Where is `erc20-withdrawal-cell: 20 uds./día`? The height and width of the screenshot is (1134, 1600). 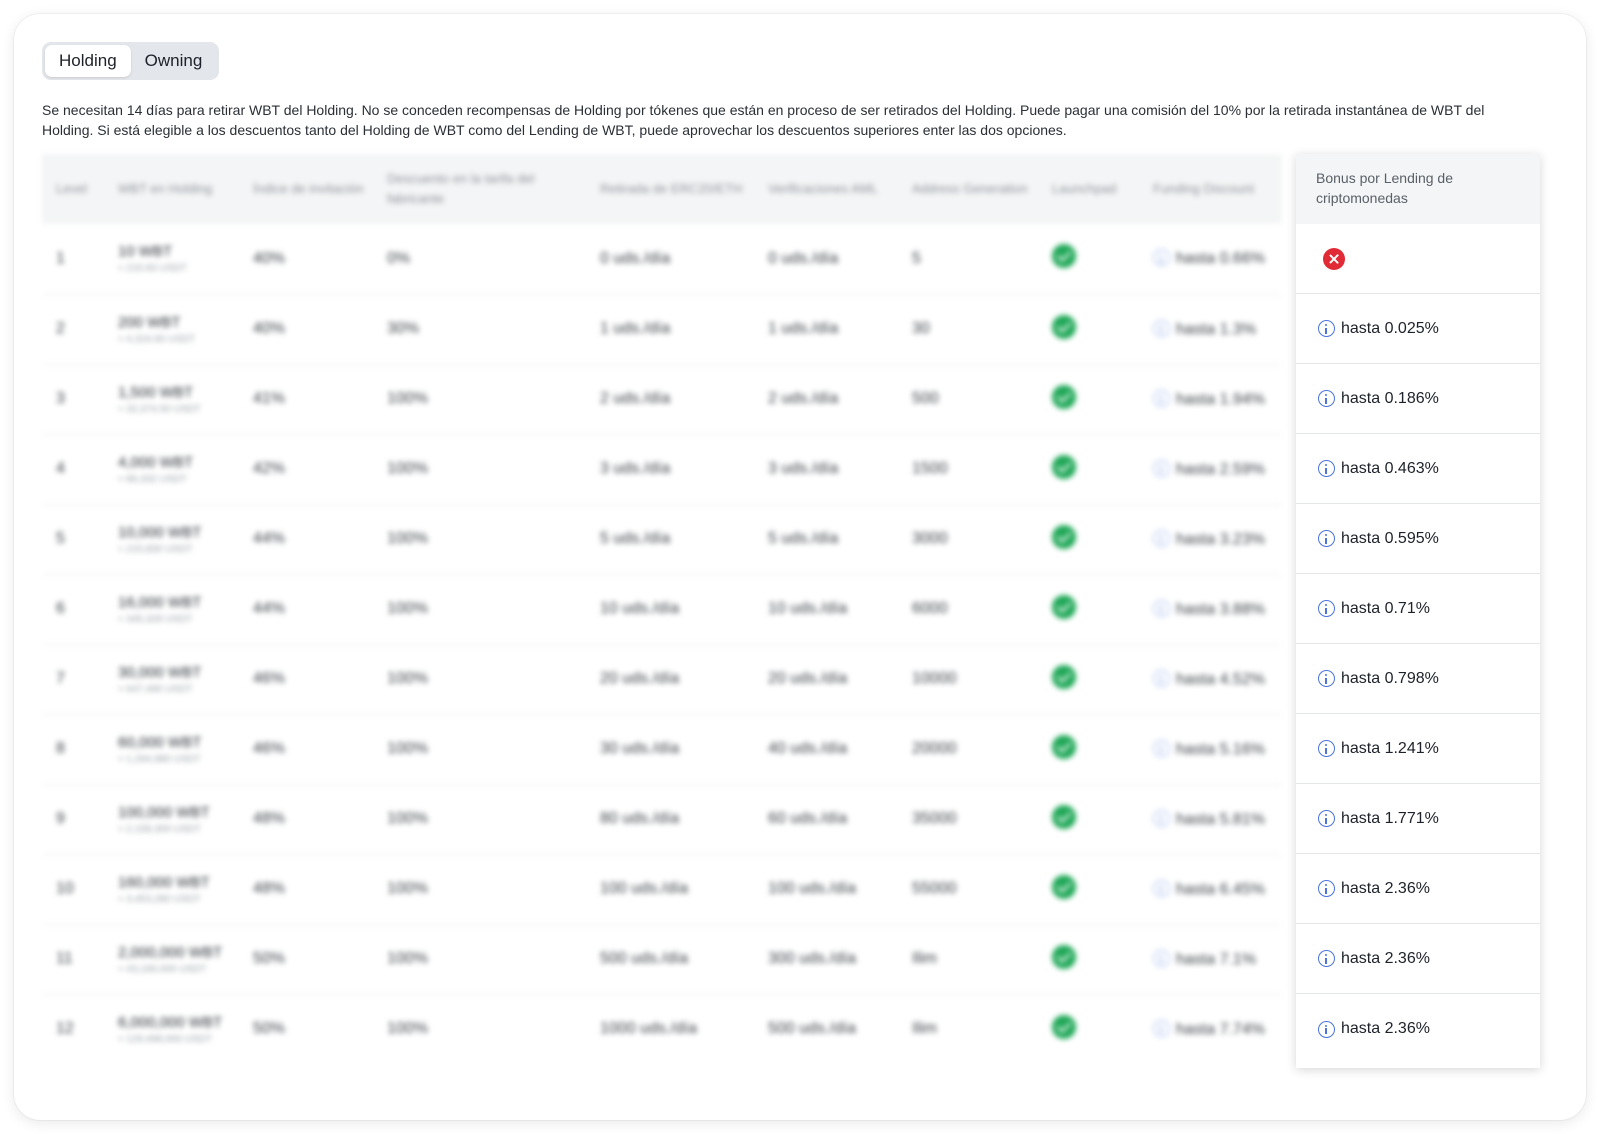
erc20-withdrawal-cell: 20 uds./día is located at coordinates (640, 678).